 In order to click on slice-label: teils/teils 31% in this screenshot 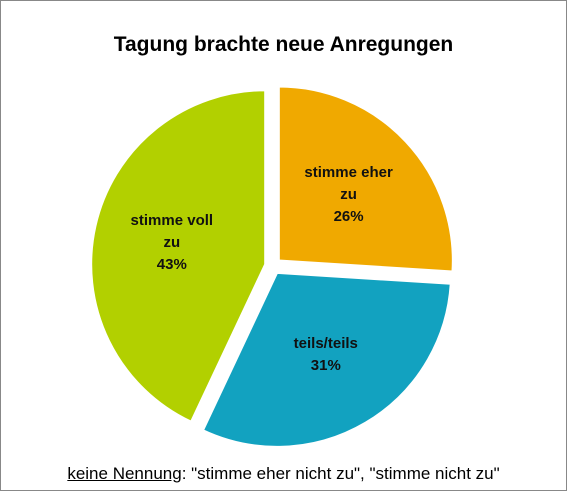, I will do `click(326, 355)`.